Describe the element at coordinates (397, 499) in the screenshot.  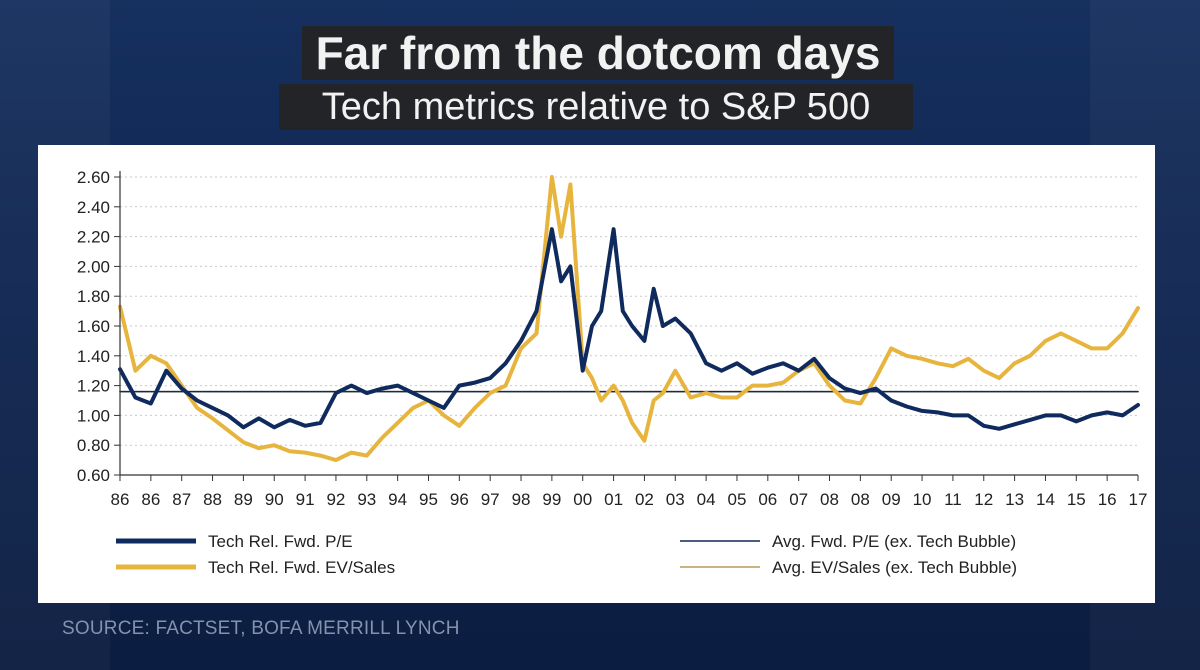
I see `x-tick-label: 94` at that location.